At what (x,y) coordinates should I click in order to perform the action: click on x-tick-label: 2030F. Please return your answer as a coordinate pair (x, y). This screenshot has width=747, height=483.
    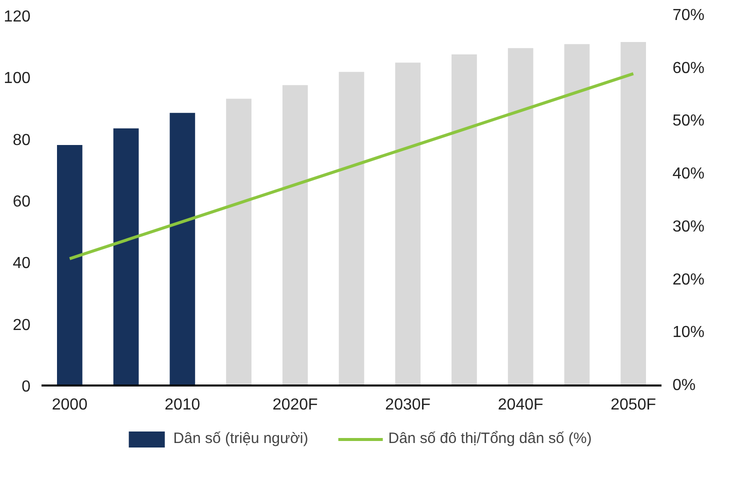
    Looking at the image, I should click on (408, 405).